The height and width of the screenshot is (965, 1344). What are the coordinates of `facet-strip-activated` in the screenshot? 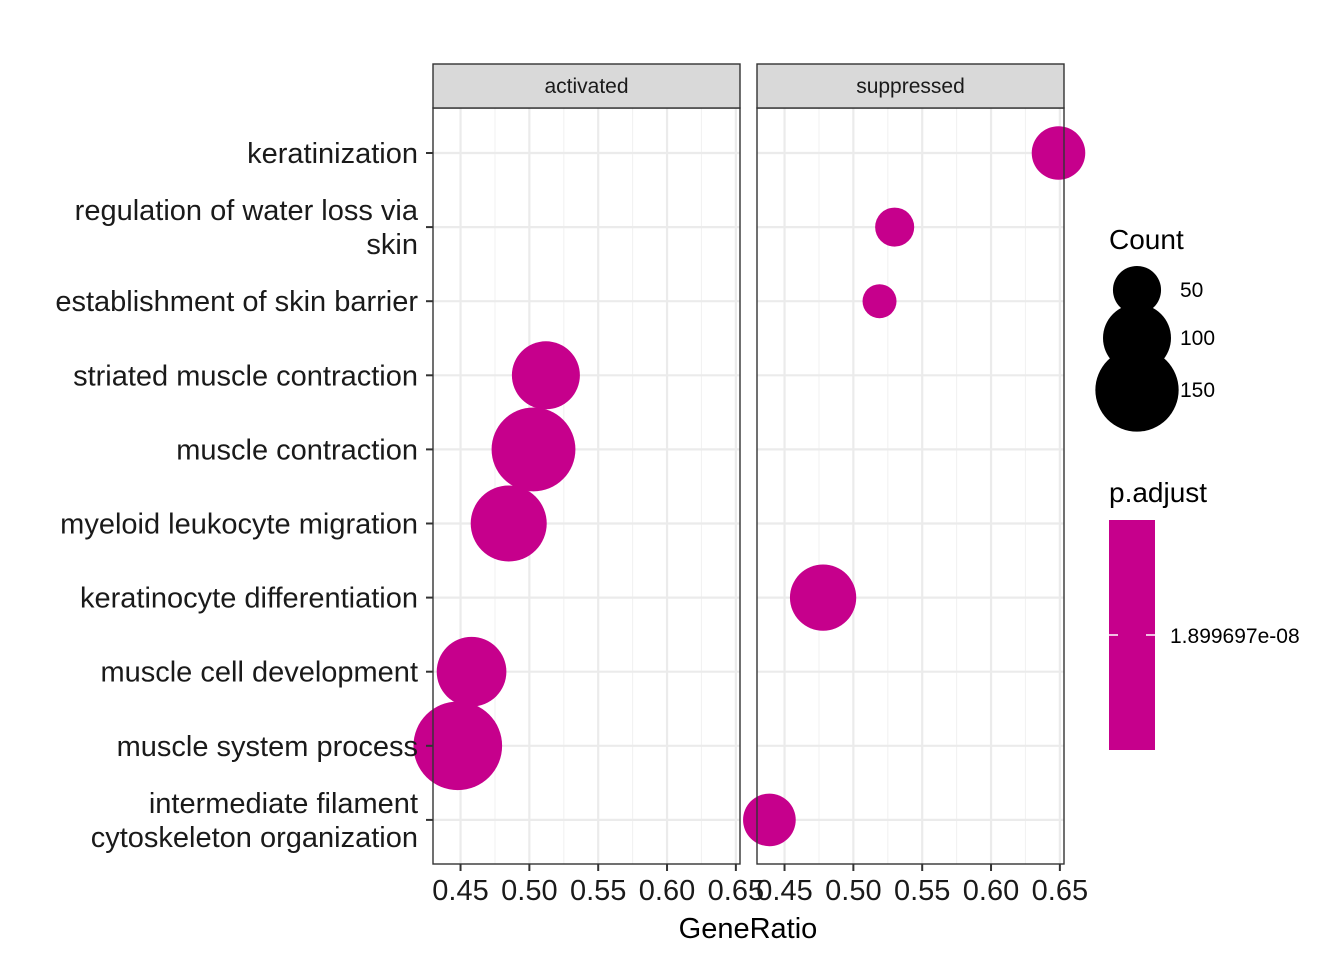 It's located at (586, 86).